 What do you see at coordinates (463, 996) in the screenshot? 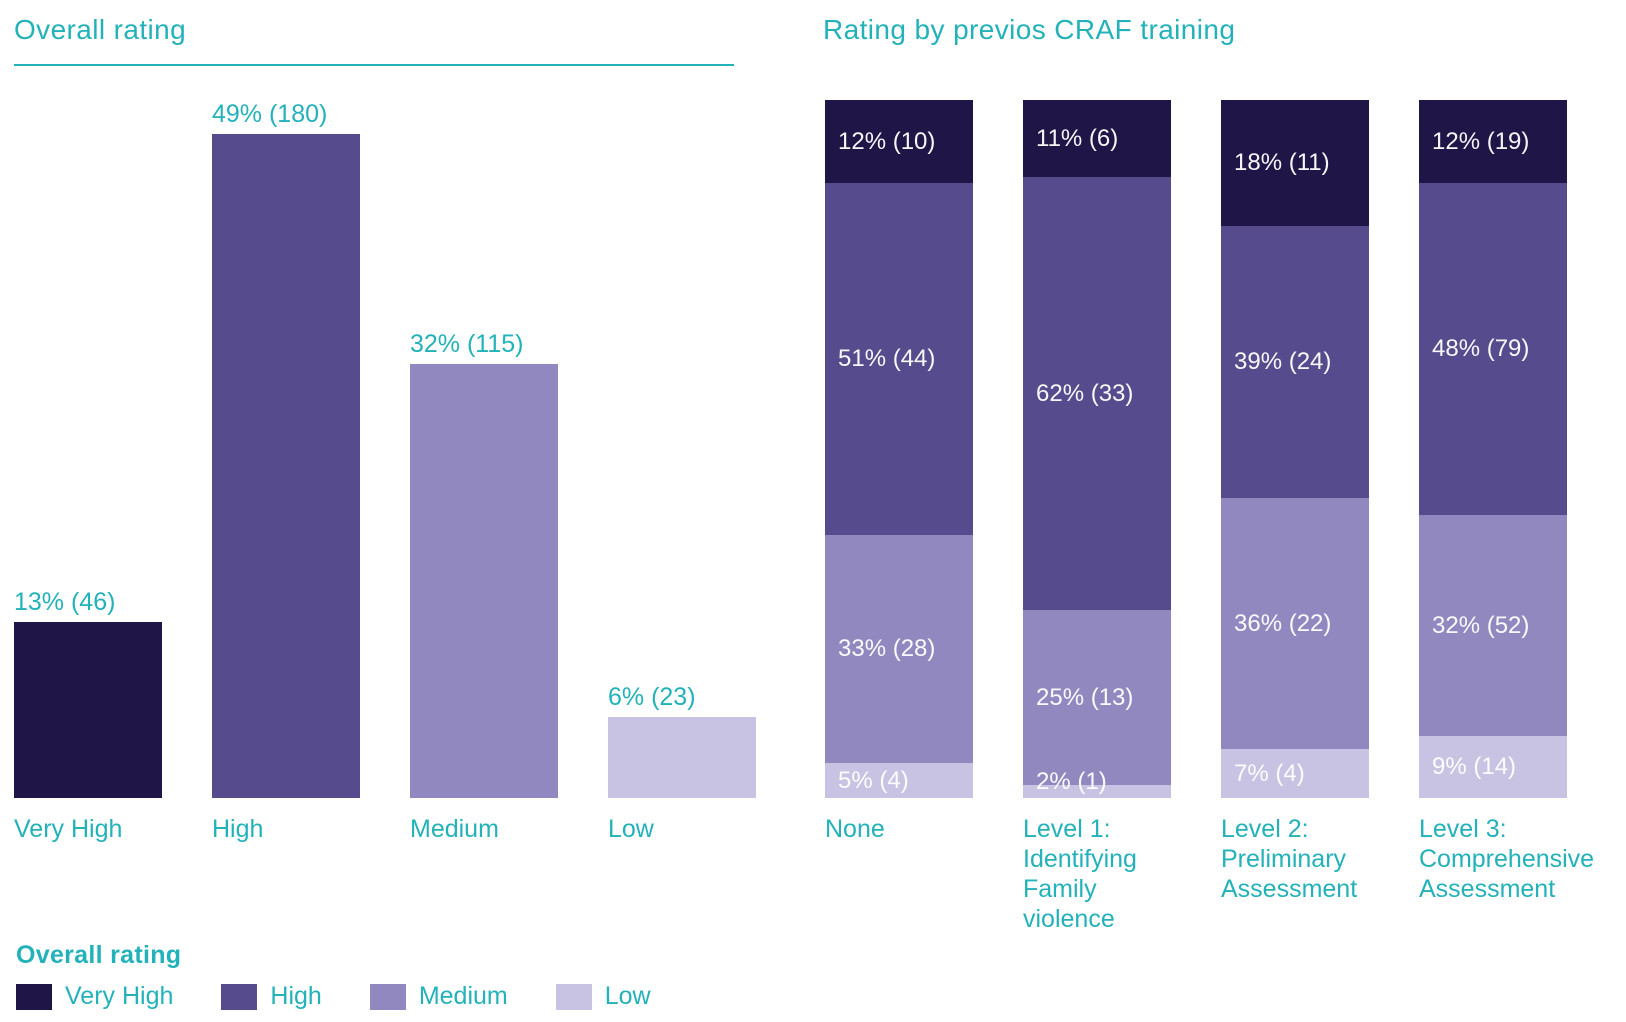
I see `legend-item-label: Medium` at bounding box center [463, 996].